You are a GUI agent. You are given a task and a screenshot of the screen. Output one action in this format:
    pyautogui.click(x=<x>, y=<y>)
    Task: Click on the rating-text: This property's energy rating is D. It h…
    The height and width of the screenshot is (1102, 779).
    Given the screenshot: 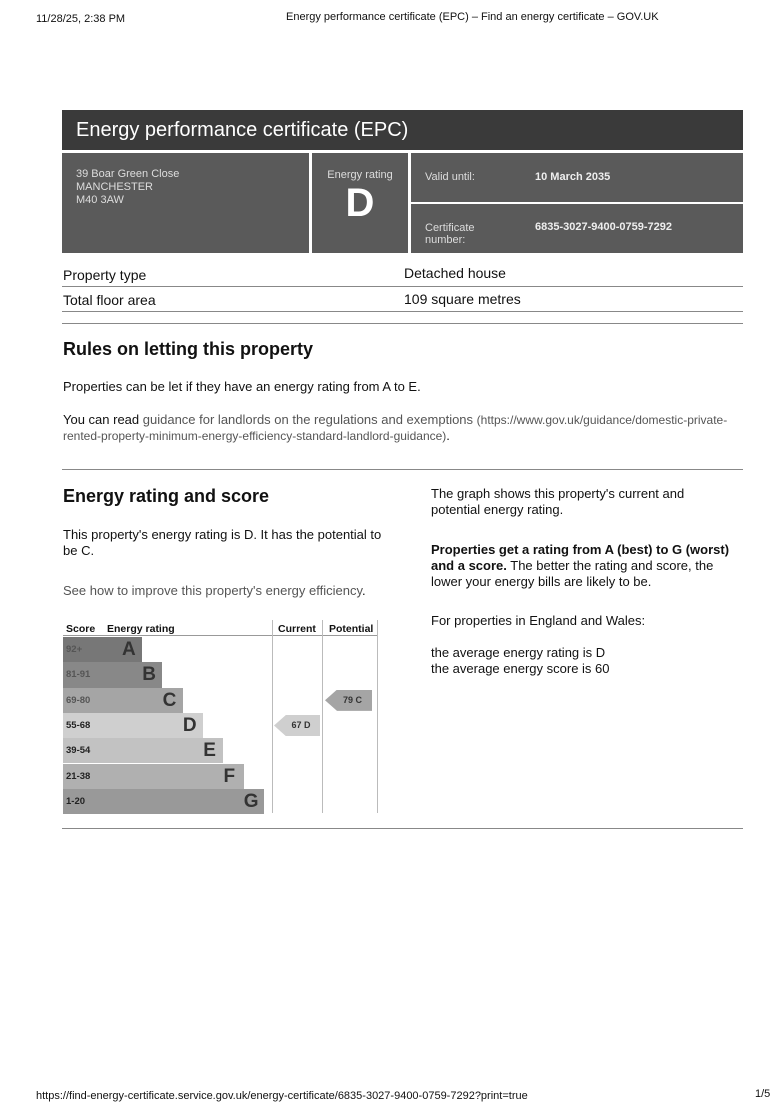 What is the action you would take?
    pyautogui.click(x=222, y=542)
    